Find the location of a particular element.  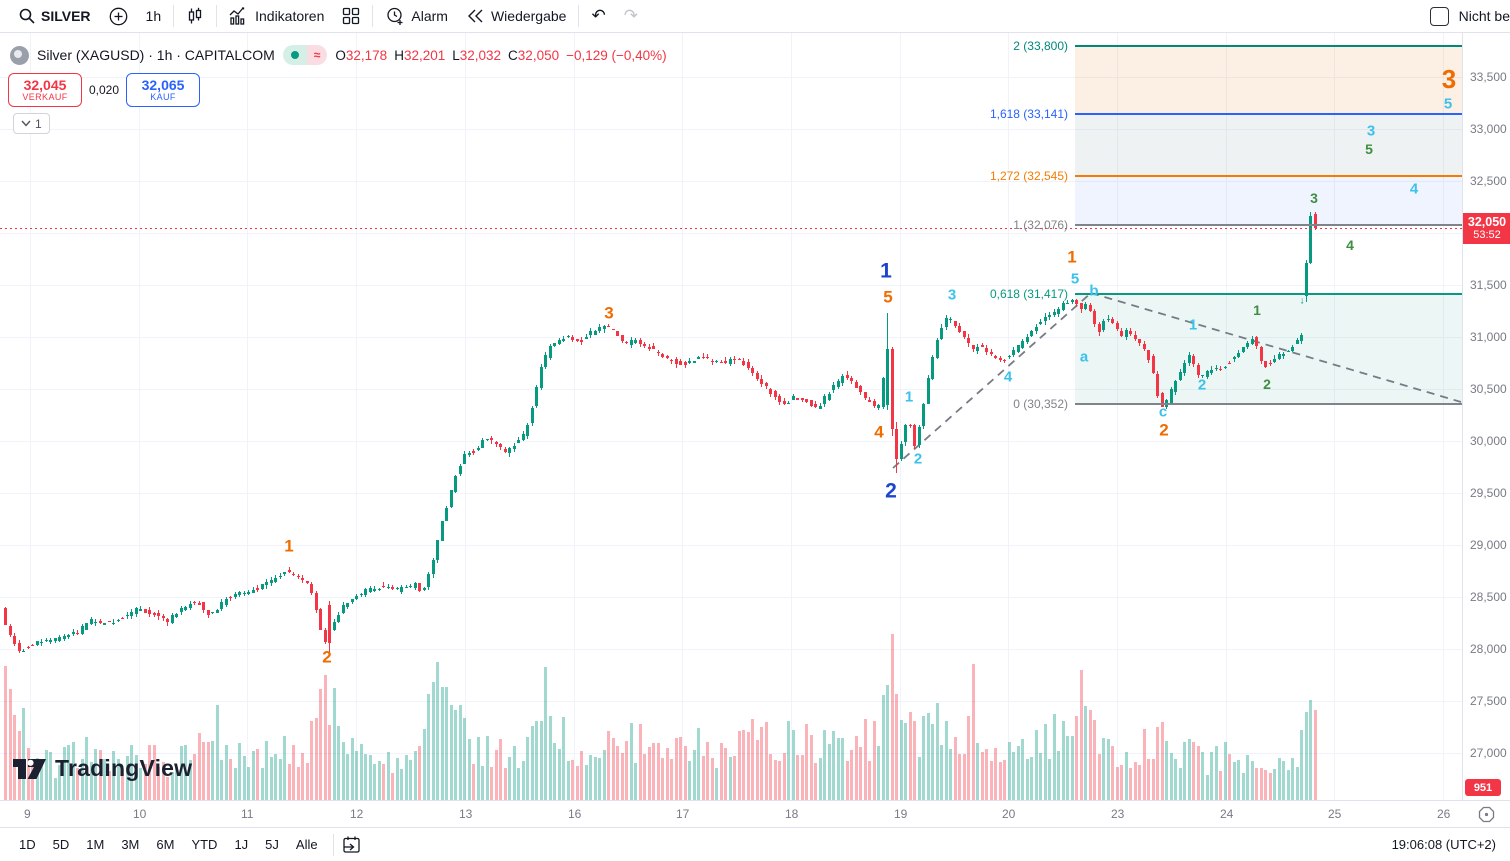

wave-label-orange: 4 is located at coordinates (879, 432).